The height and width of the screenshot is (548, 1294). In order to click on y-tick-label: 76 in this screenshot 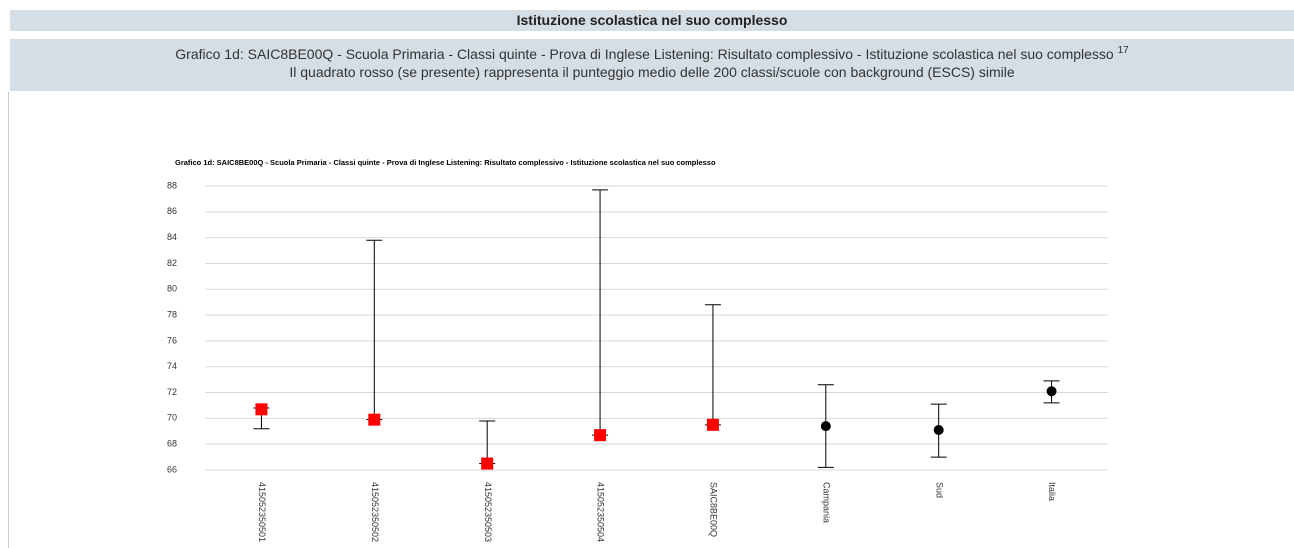, I will do `click(172, 340)`.